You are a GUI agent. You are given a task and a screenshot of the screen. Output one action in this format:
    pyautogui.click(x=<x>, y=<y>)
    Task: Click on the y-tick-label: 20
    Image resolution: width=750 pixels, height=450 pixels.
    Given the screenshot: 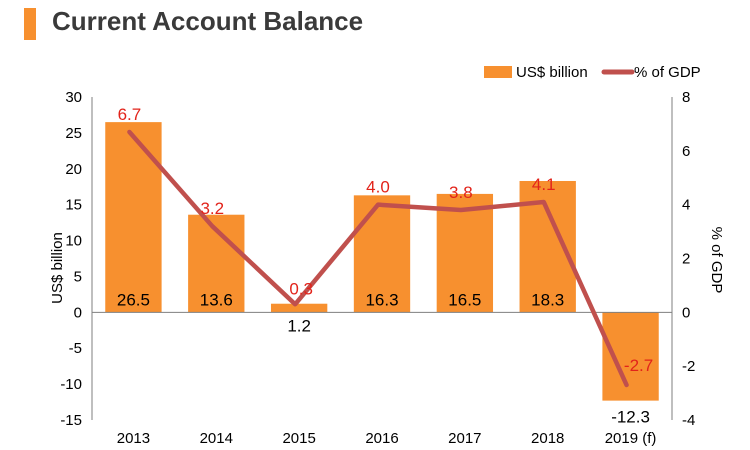 What is the action you would take?
    pyautogui.click(x=73, y=169)
    